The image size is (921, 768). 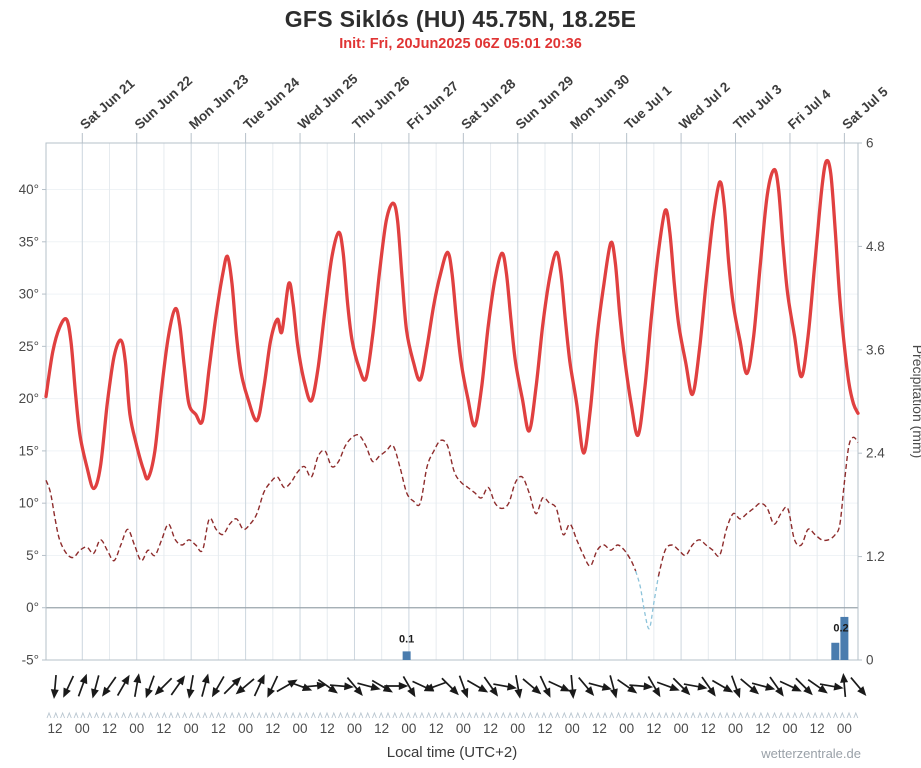 I want to click on day-label: Thu Jul 3, so click(x=757, y=106).